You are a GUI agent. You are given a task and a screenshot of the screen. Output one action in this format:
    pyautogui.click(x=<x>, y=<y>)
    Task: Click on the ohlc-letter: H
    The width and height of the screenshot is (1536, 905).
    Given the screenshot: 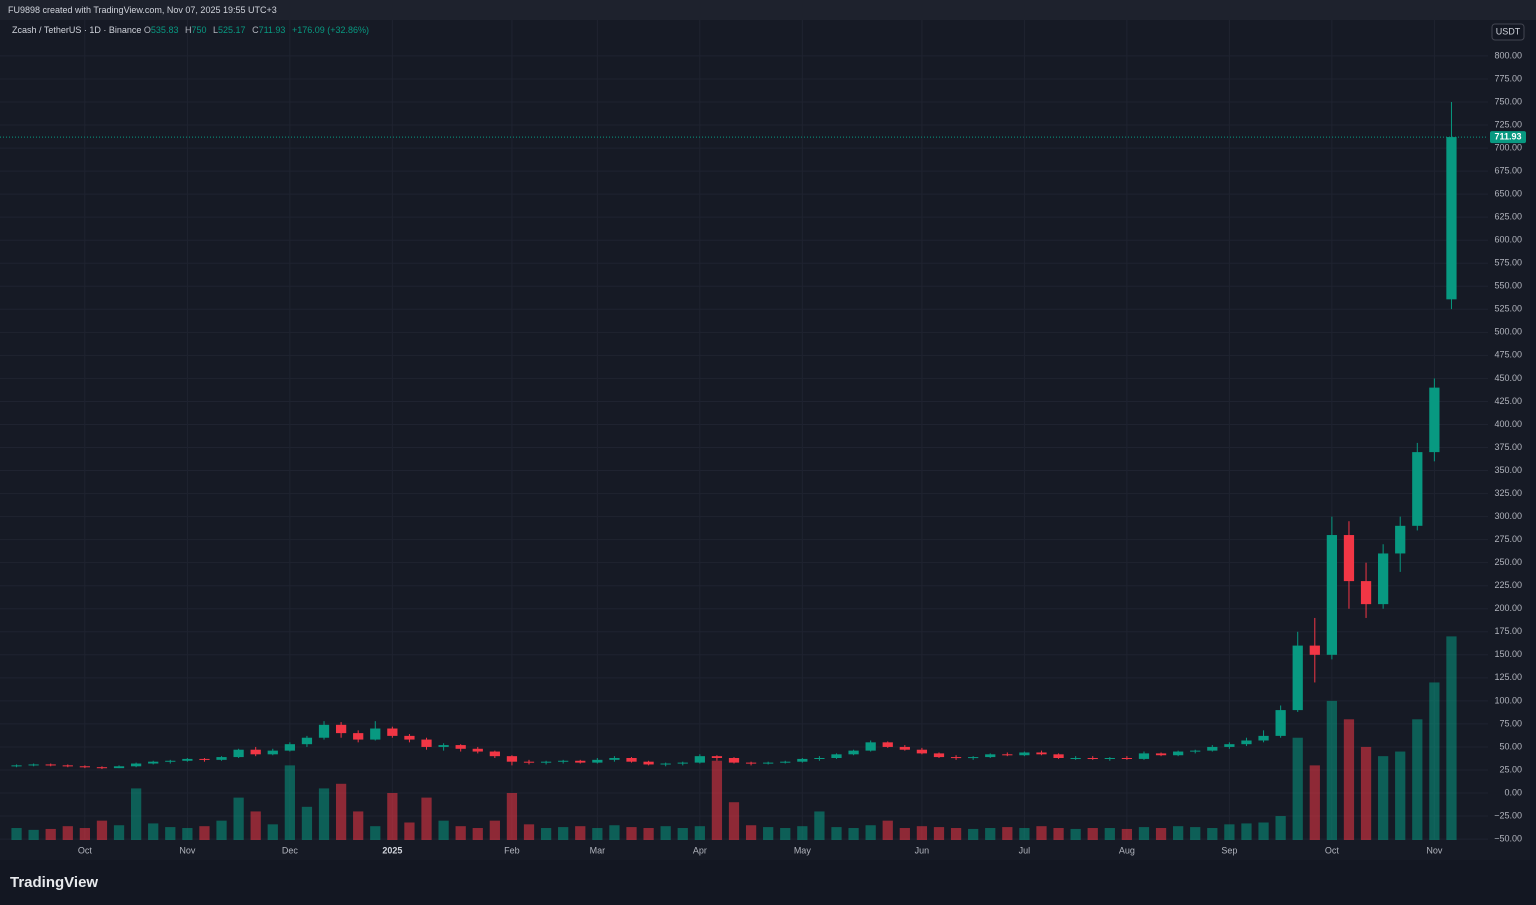 What is the action you would take?
    pyautogui.click(x=188, y=30)
    